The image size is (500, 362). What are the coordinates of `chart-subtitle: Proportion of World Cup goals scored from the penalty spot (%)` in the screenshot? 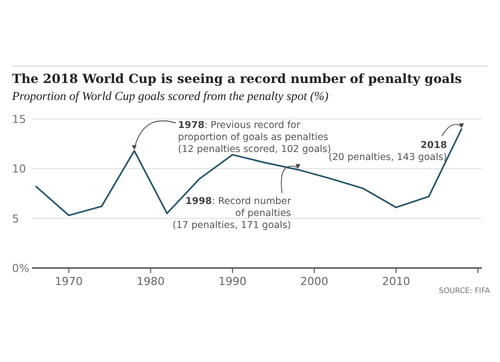 It's located at (170, 96).